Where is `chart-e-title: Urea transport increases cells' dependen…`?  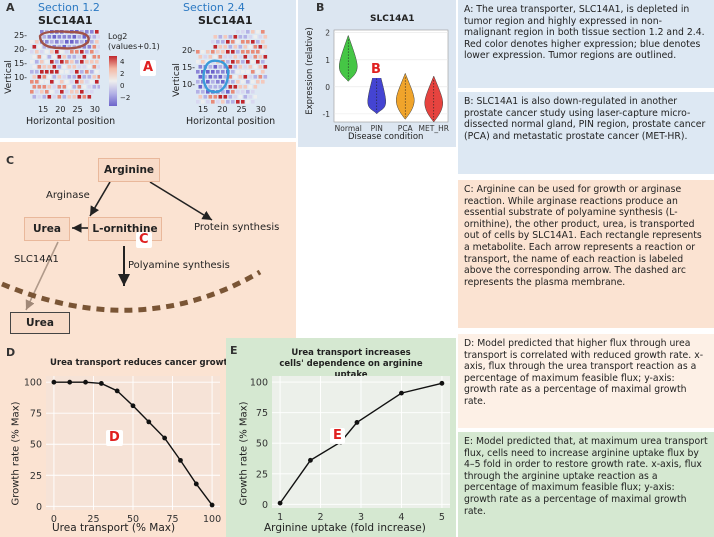
chart-e-title: Urea transport increases cells' dependen… is located at coordinates (351, 364).